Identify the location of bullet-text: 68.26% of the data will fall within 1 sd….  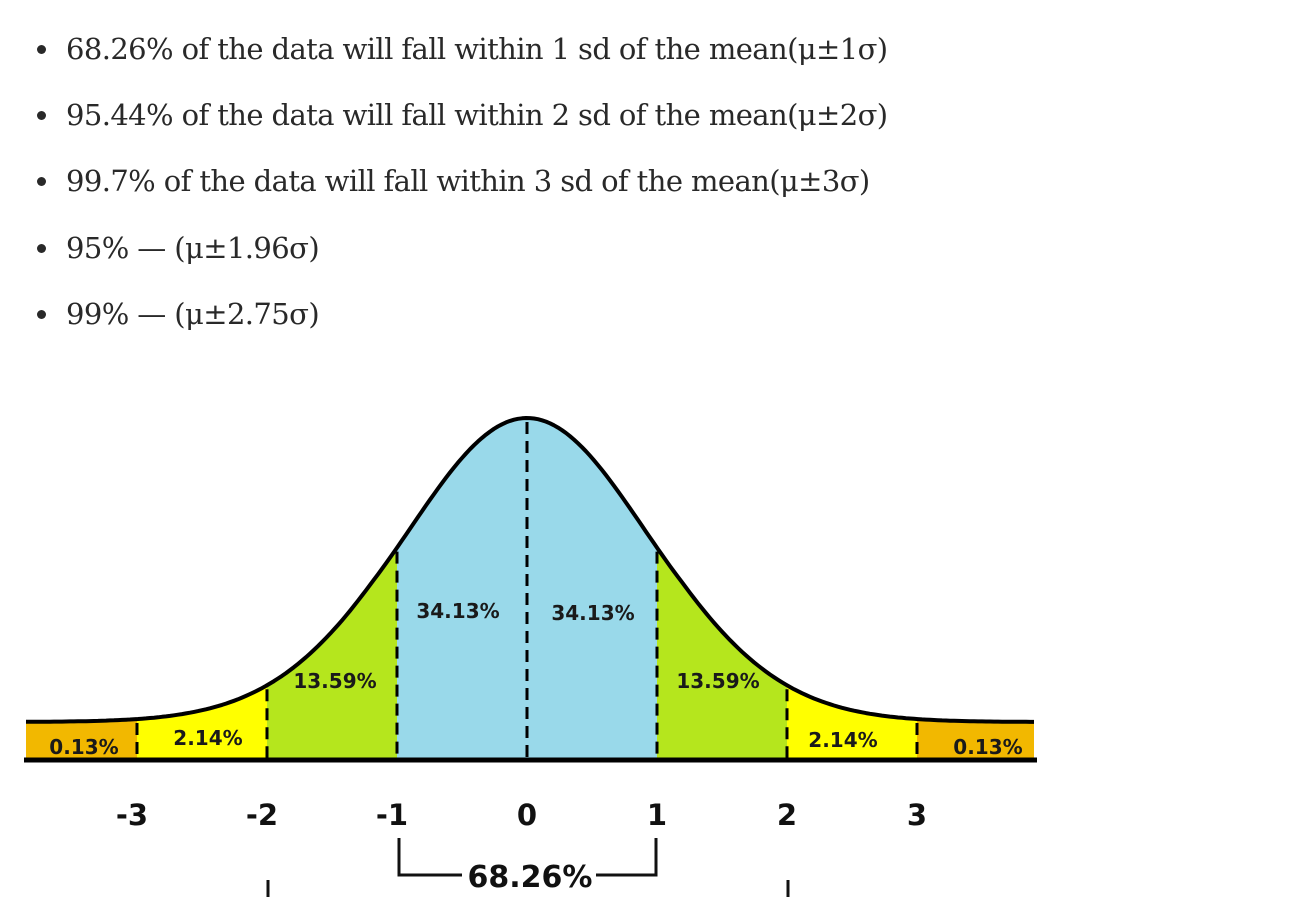
(477, 49).